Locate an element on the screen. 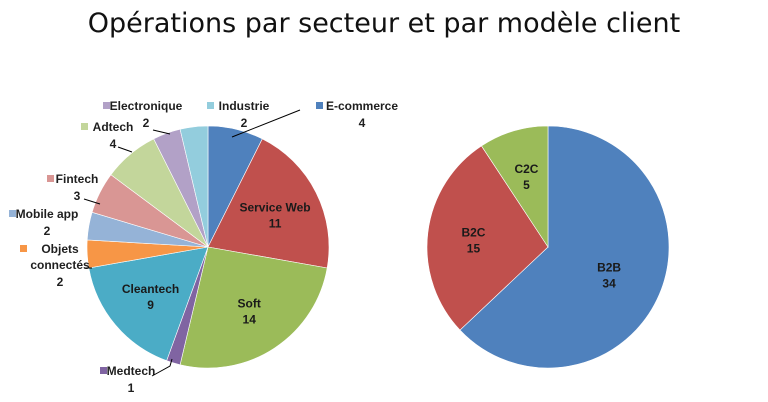  leader-line-electronique is located at coordinates (161, 132).